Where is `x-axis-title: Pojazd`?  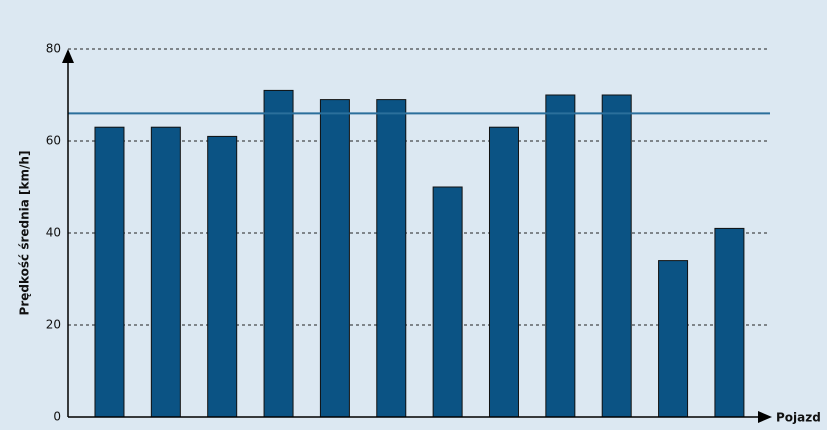
x-axis-title: Pojazd is located at coordinates (798, 418).